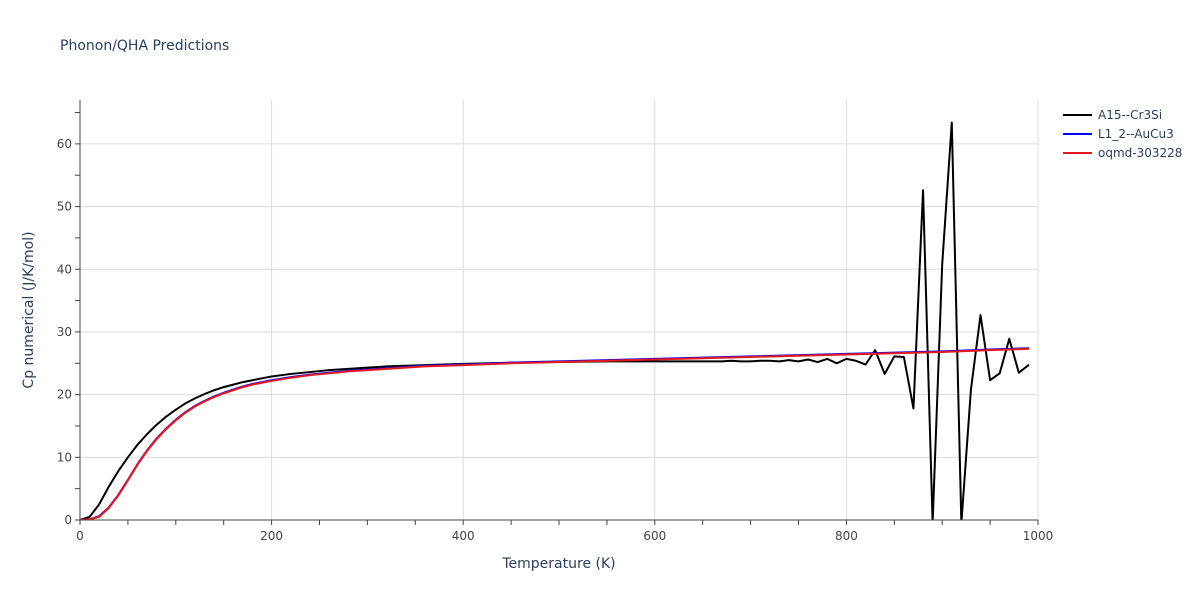 The image size is (1200, 600). I want to click on y-tick-label: 60, so click(64, 144).